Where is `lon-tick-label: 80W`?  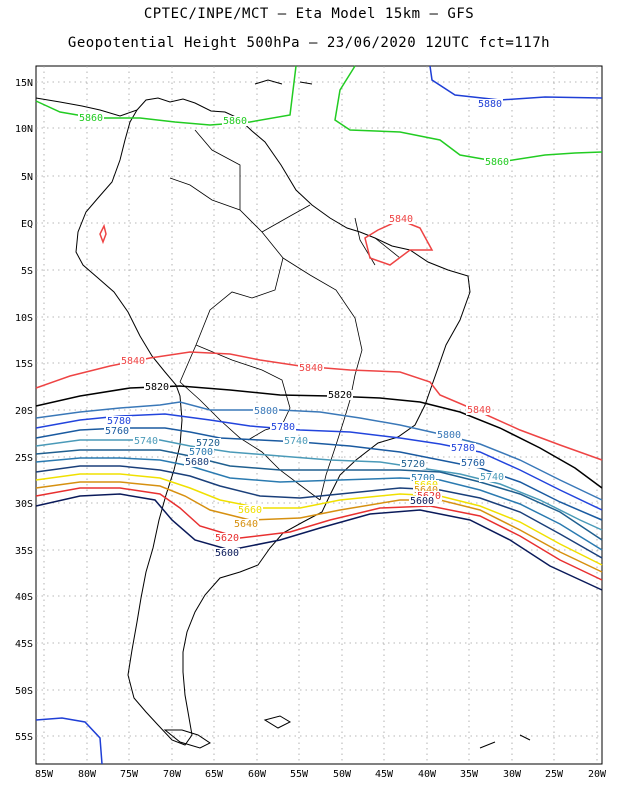
lon-tick-label: 80W is located at coordinates (87, 774).